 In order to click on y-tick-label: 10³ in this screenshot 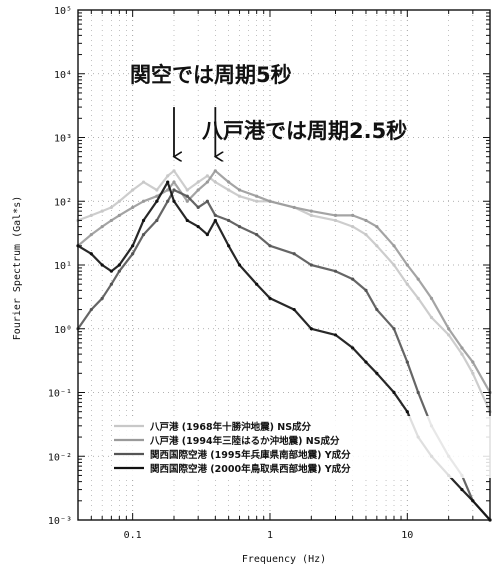, I will do `click(63, 139)`.